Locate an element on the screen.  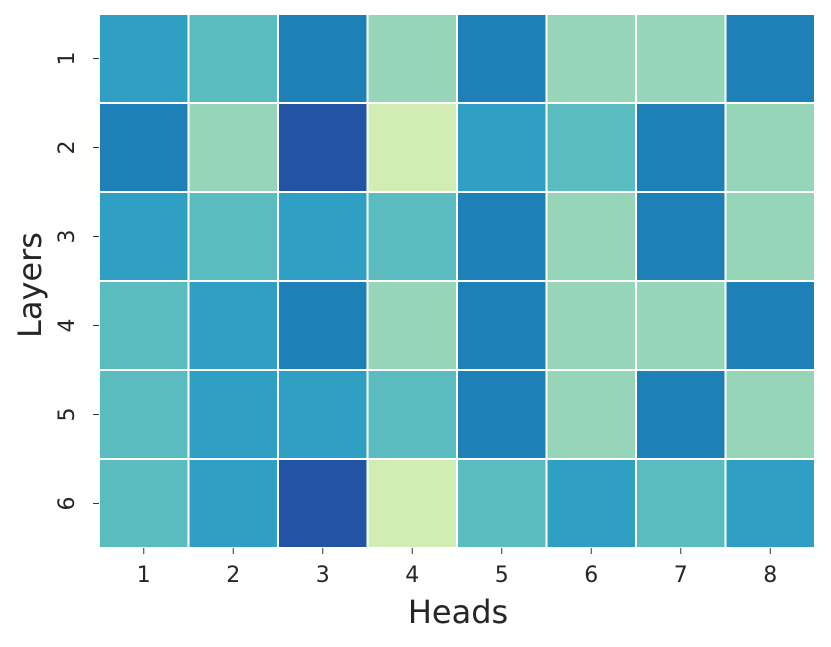
x-axis-label: Heads is located at coordinates (458, 612).